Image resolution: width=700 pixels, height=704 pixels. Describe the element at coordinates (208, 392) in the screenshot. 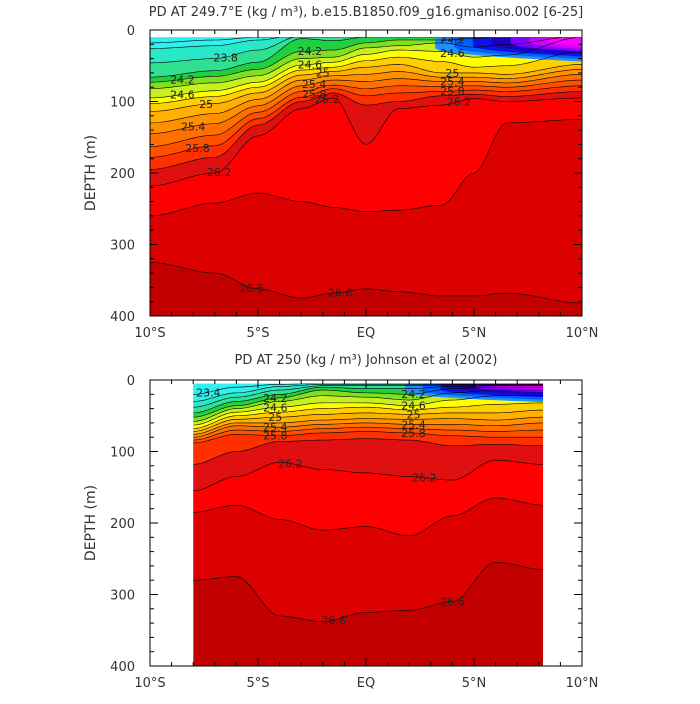

I see `contour-label: 23.4` at that location.